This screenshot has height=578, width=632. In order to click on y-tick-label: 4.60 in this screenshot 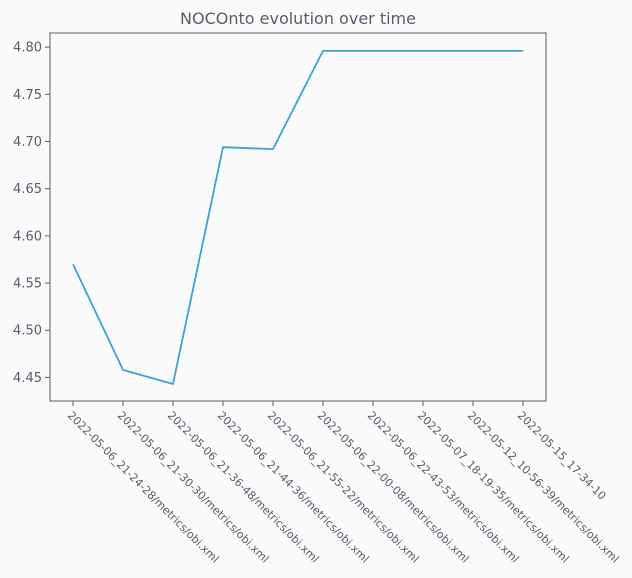, I will do `click(27, 236)`.